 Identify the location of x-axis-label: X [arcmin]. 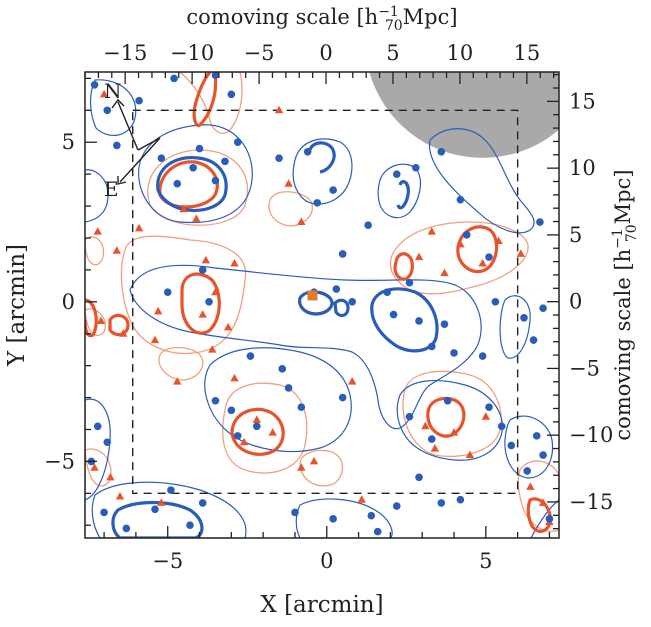
(321, 605).